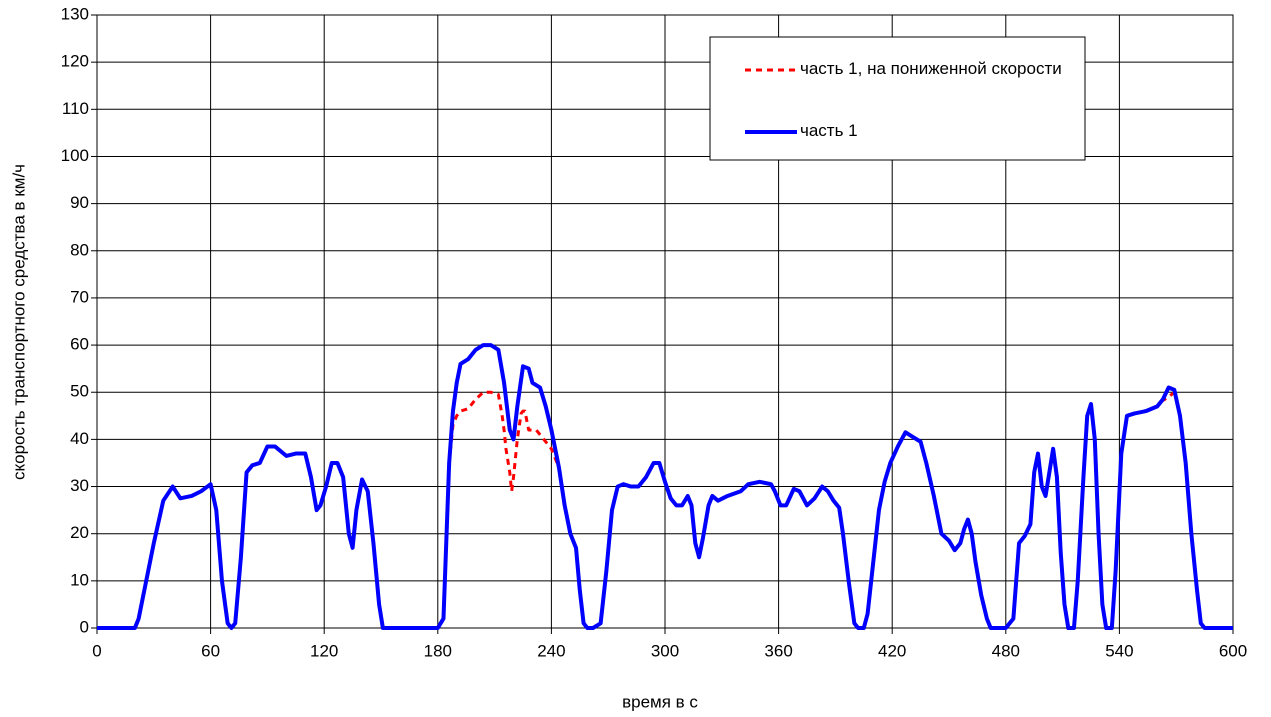 This screenshot has width=1271, height=717. What do you see at coordinates (324, 650) in the screenshot?
I see `x-tick-label: 120` at bounding box center [324, 650].